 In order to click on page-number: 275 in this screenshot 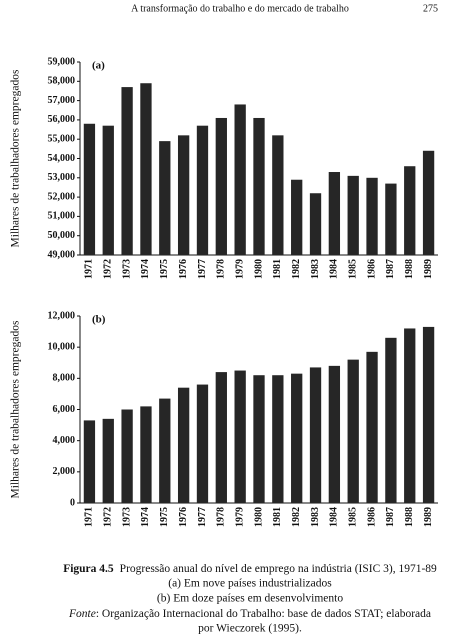, I will do `click(430, 8)`.